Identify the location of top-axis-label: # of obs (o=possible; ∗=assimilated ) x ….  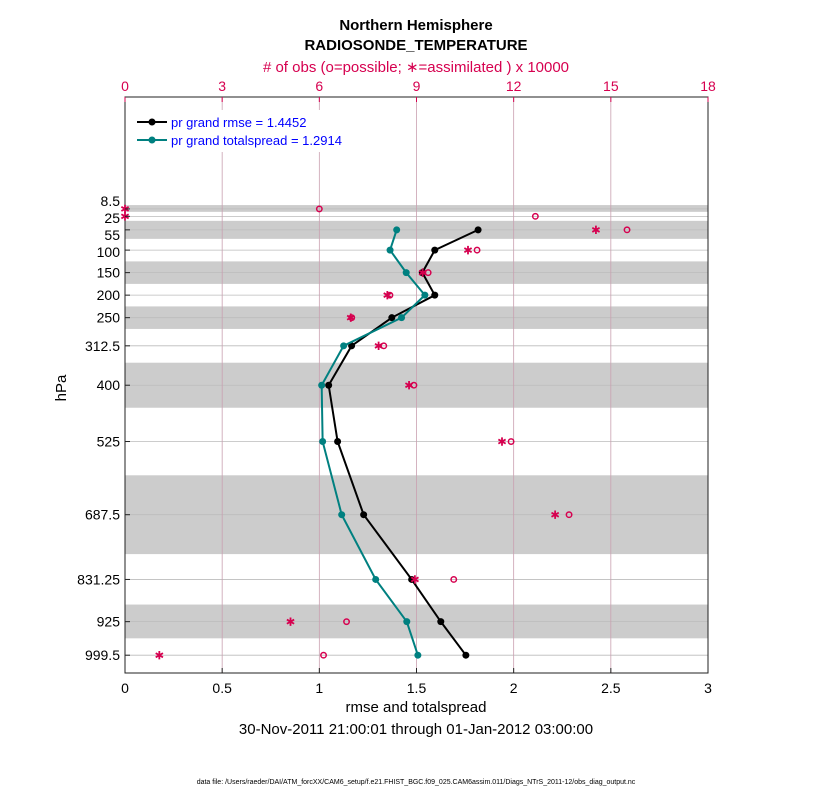
(416, 67).